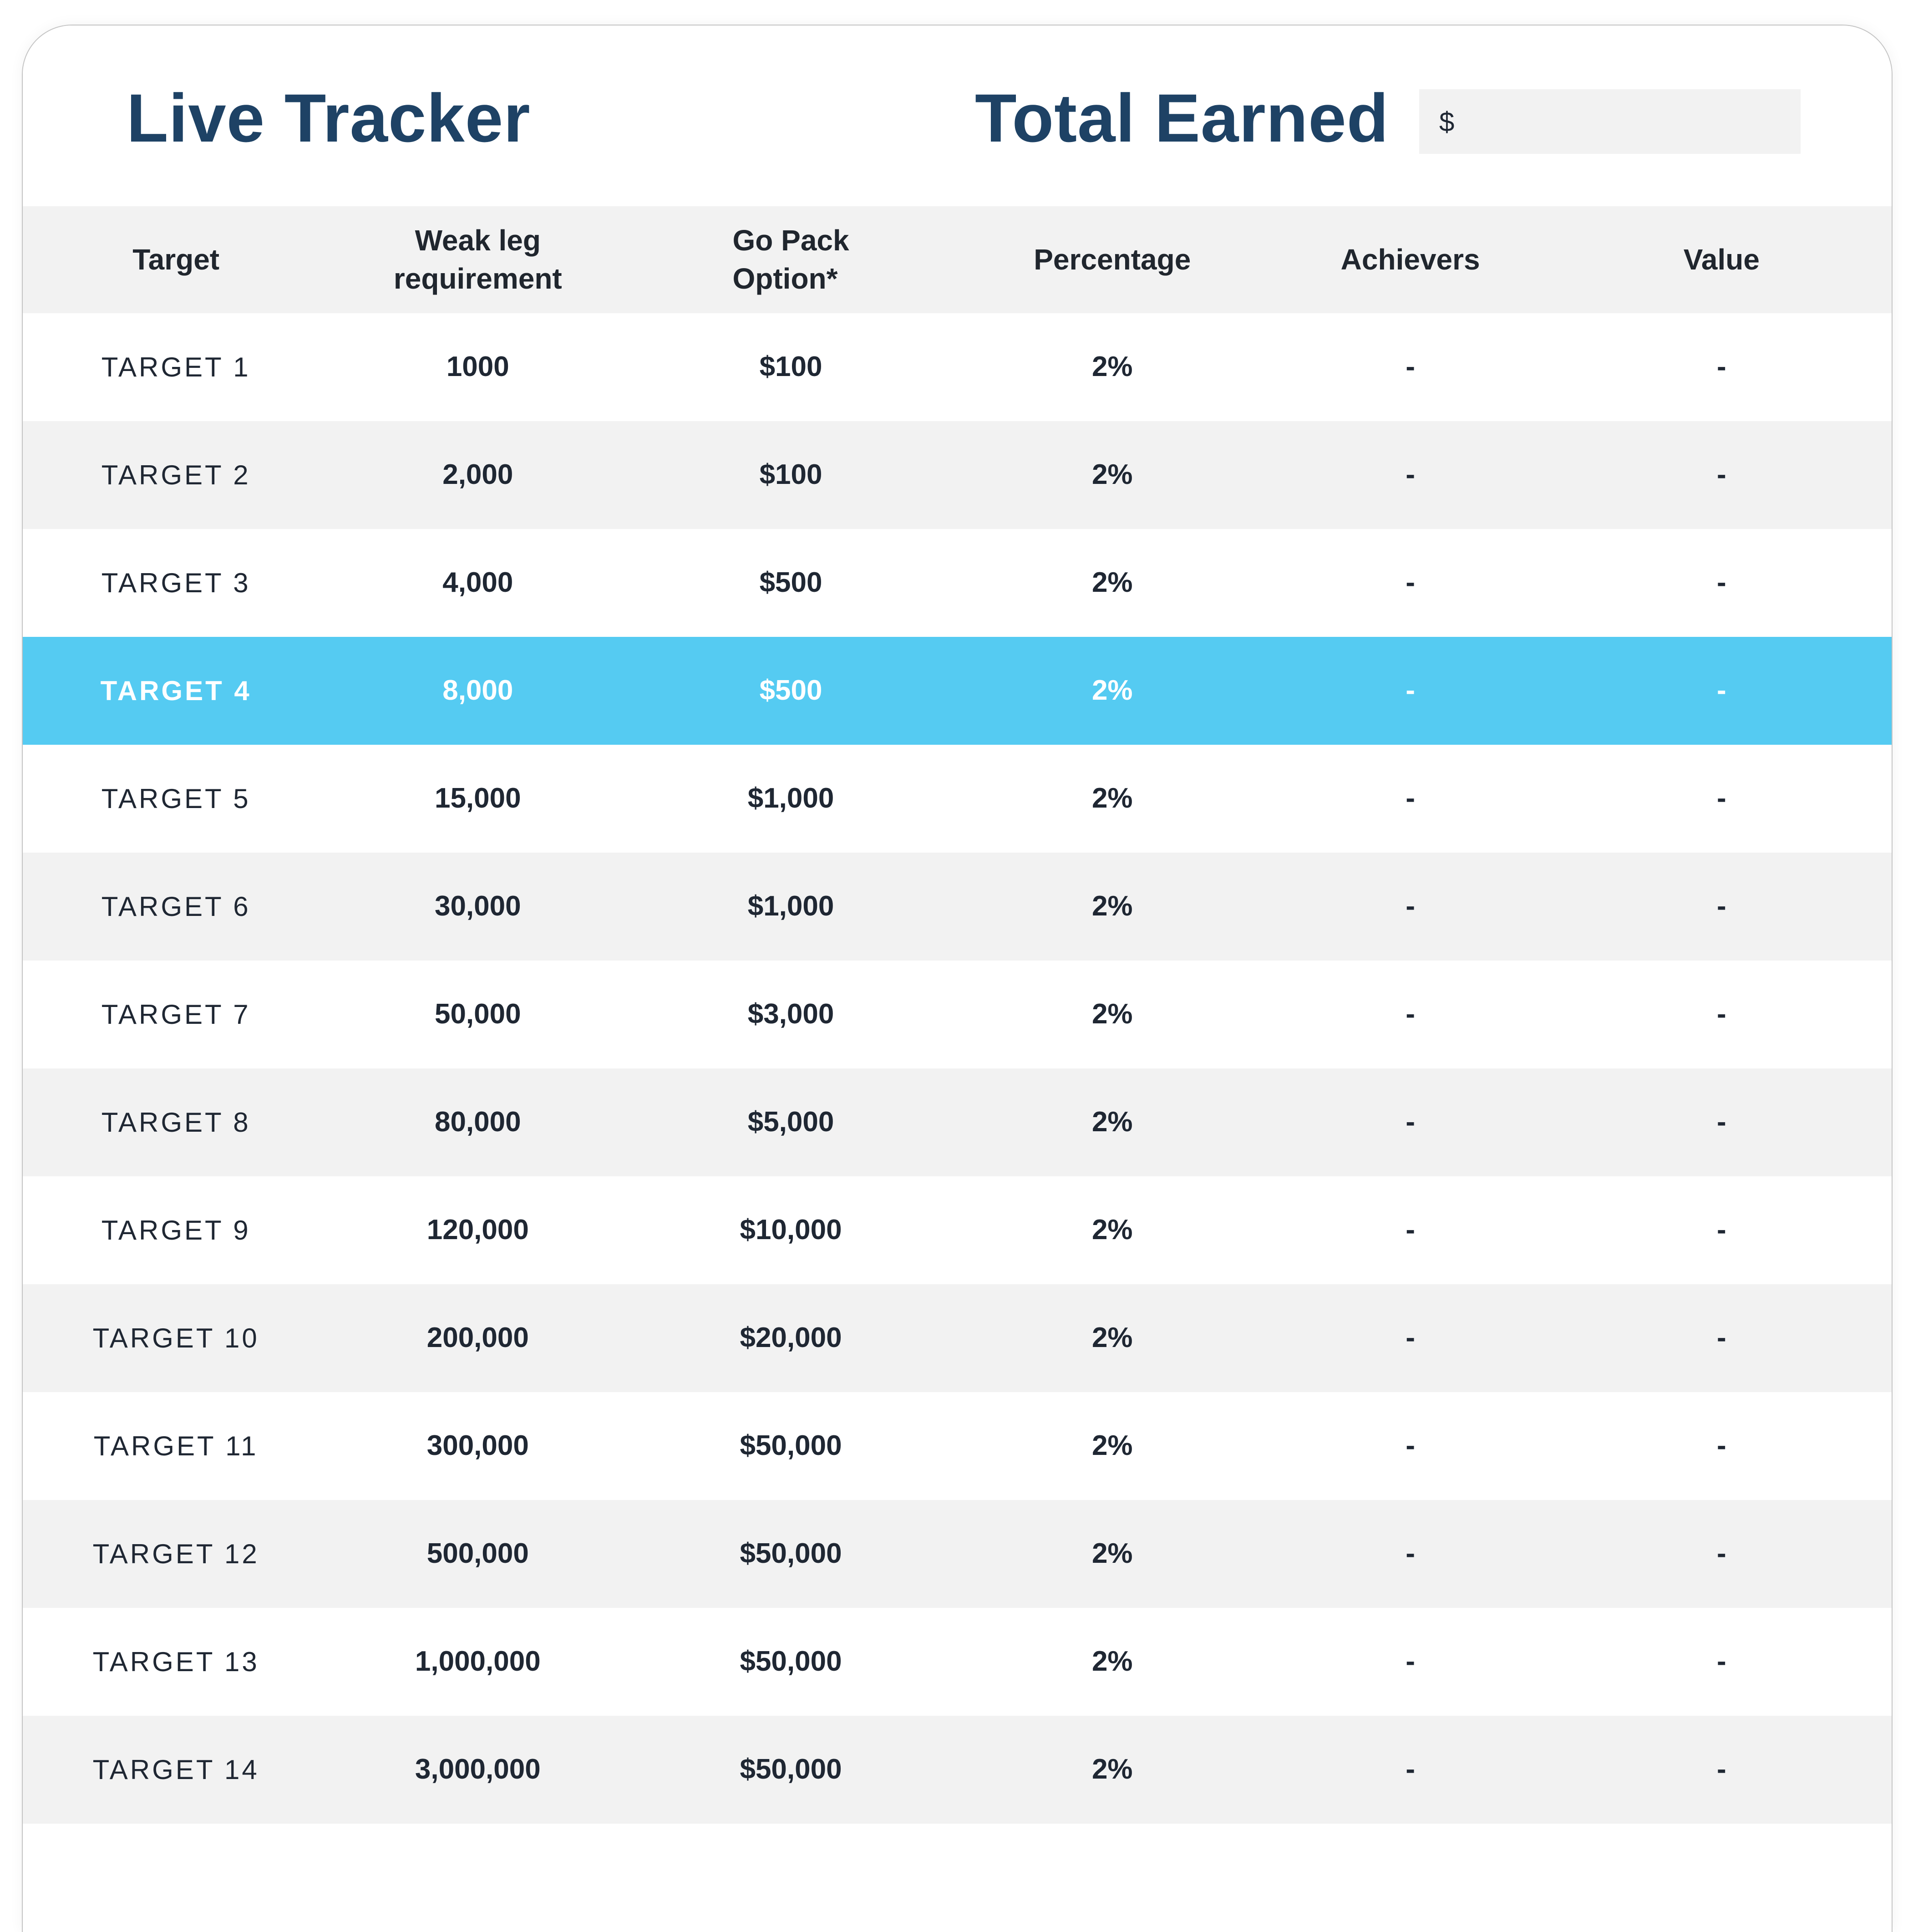 Image resolution: width=1913 pixels, height=1932 pixels. What do you see at coordinates (790, 367) in the screenshot?
I see `cell-go-pack: $100` at bounding box center [790, 367].